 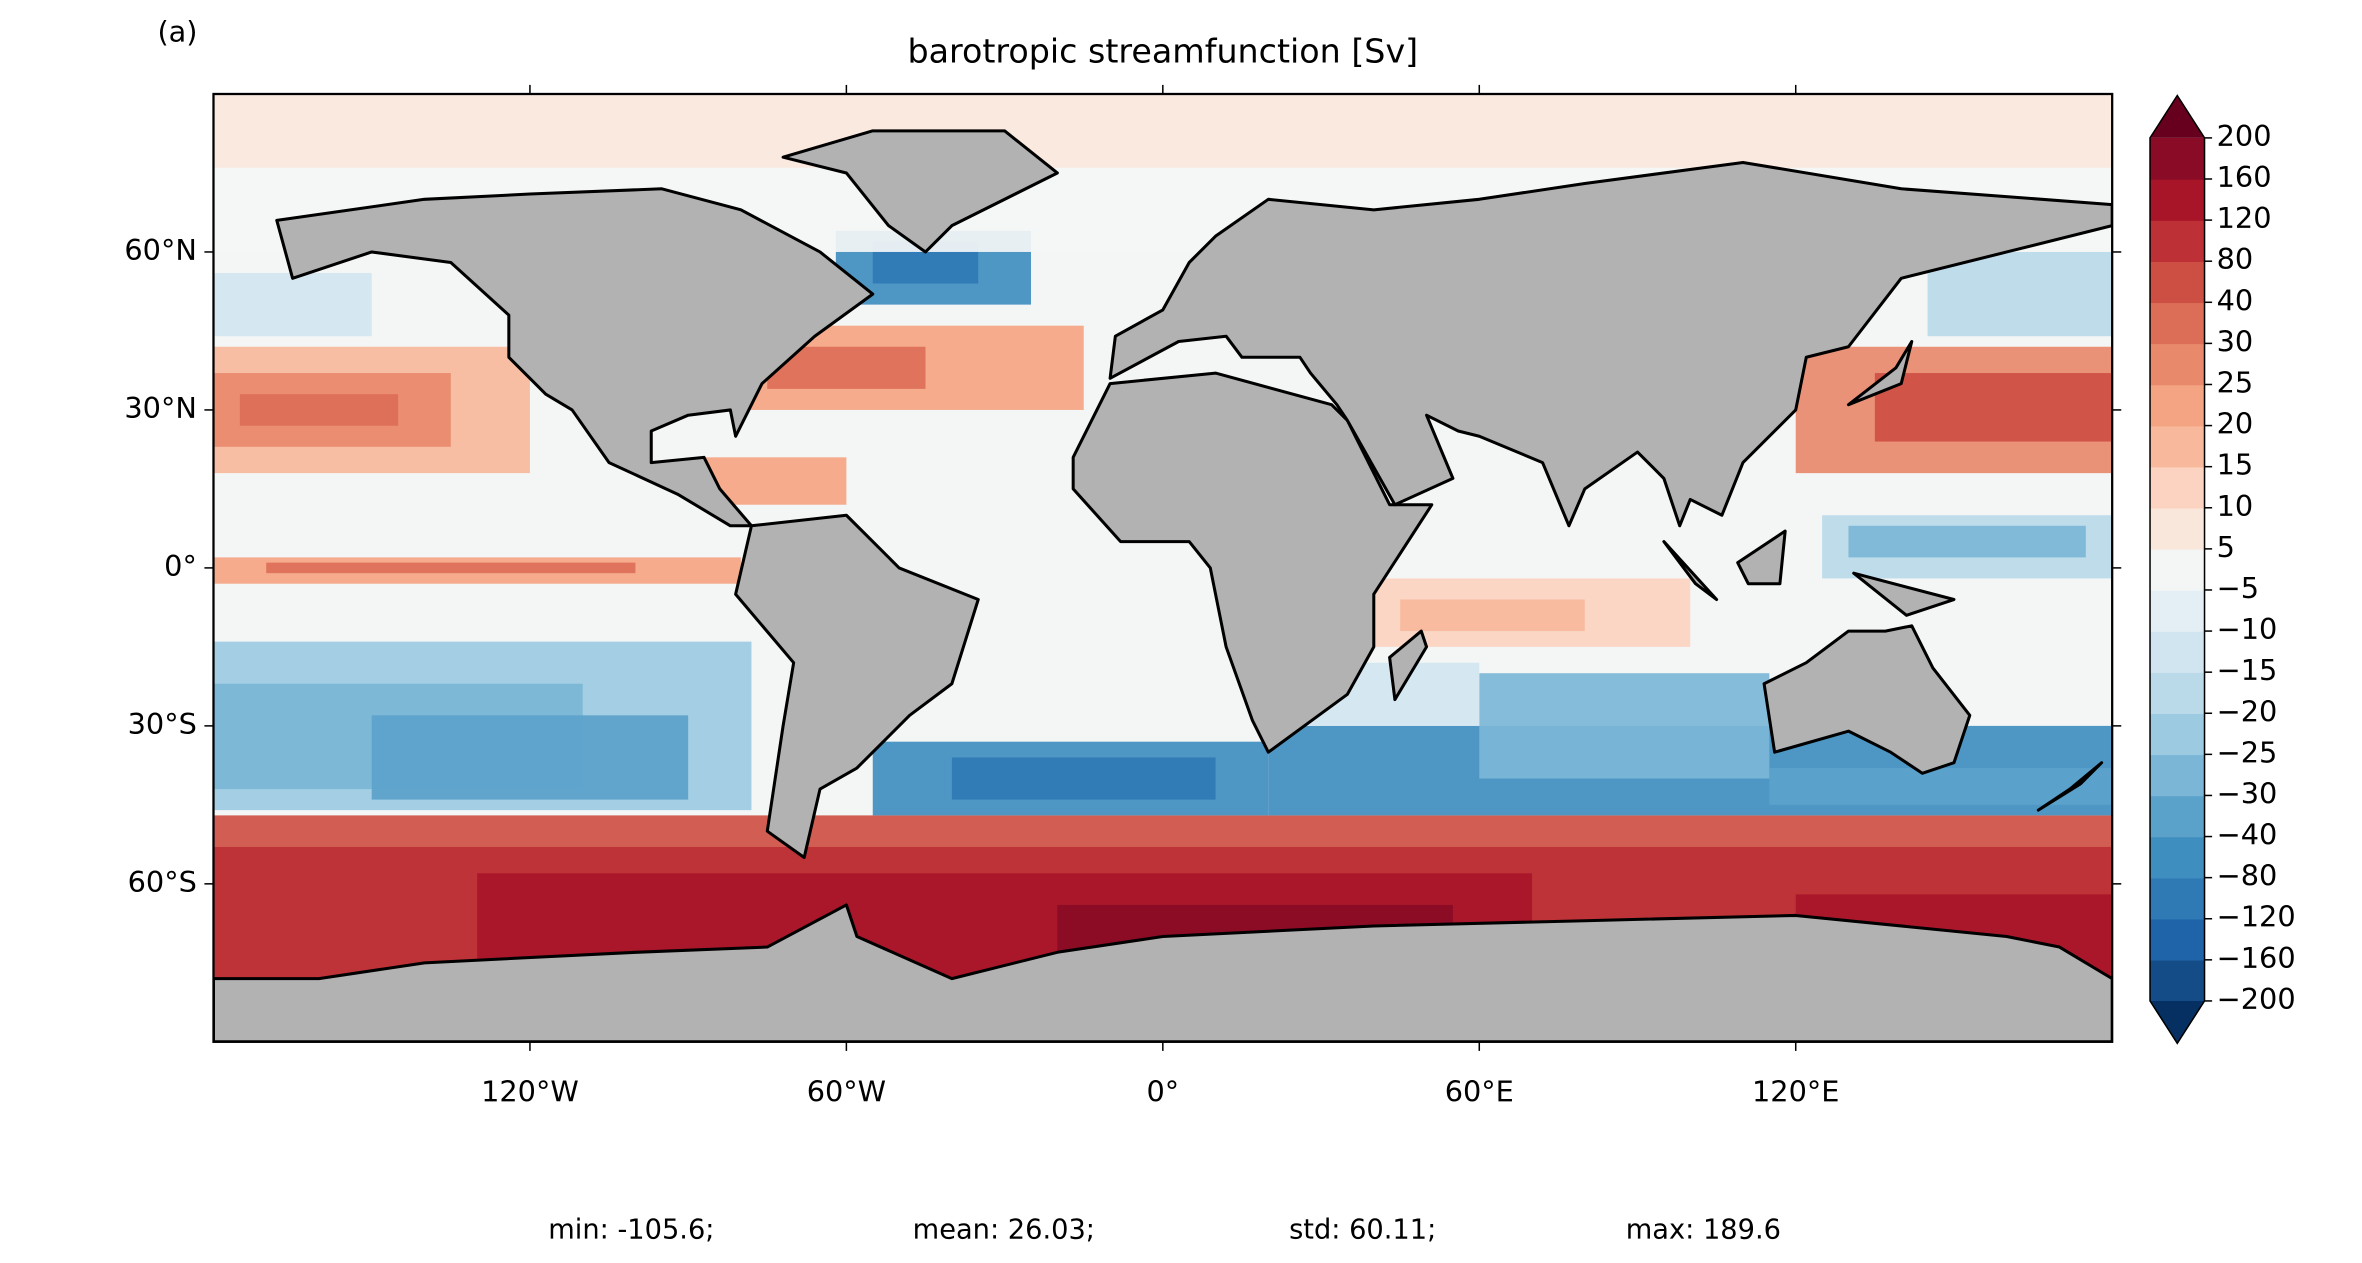 What do you see at coordinates (2247, 793) in the screenshot?
I see `colorbar-tick-label: −30` at bounding box center [2247, 793].